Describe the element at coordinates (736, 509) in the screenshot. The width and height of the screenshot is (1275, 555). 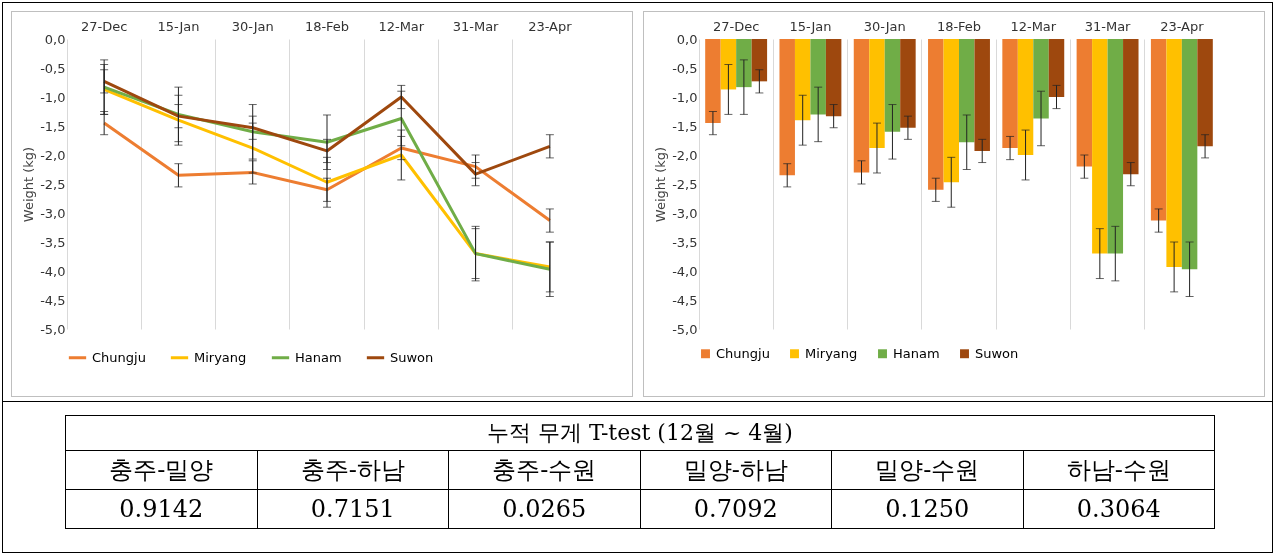
I see `text: 0.7092` at that location.